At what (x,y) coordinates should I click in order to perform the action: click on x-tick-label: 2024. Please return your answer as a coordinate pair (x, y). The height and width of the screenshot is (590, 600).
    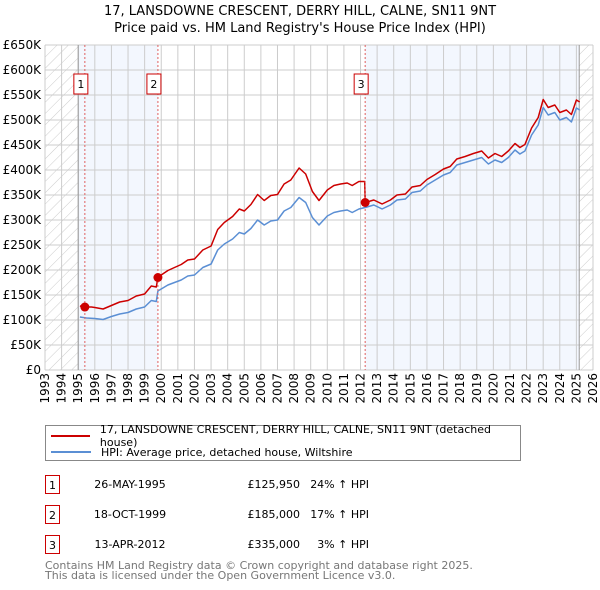
    Looking at the image, I should click on (560, 388).